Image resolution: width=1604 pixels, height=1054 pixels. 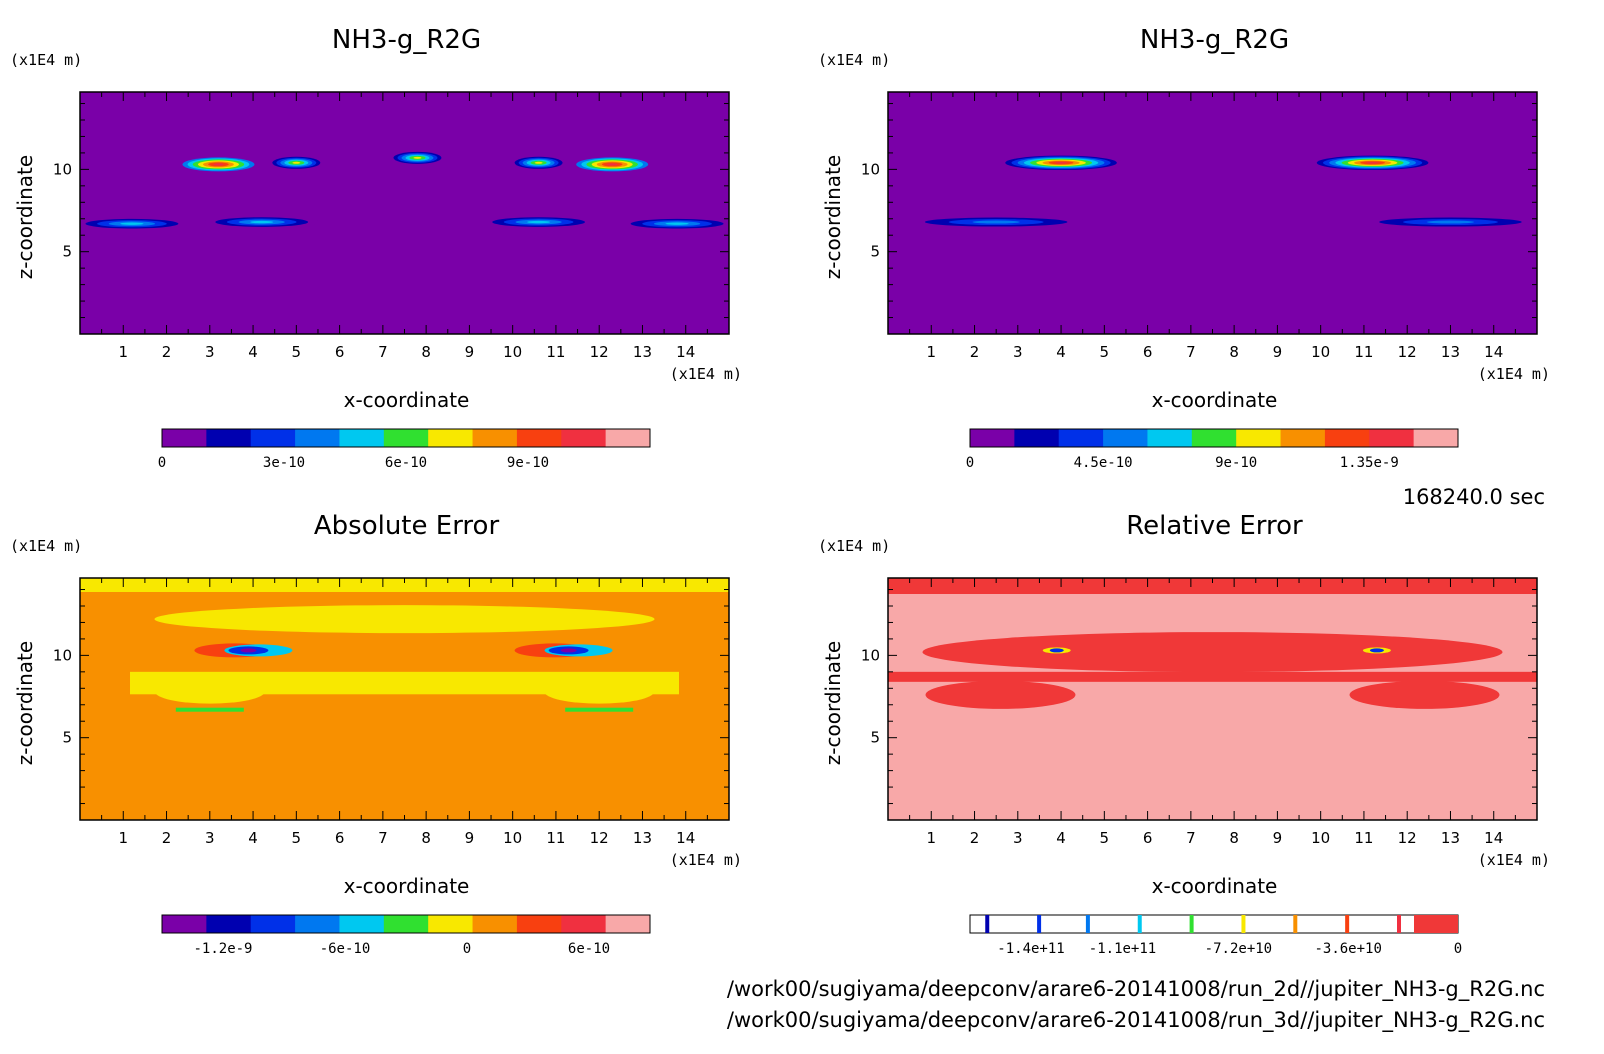 I want to click on x-tick-label: 12, so click(x=599, y=838).